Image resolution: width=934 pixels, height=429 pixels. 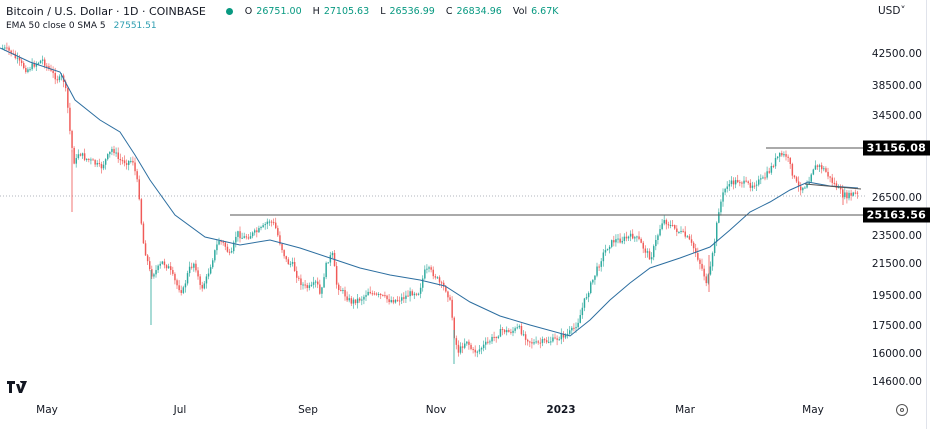 I want to click on price-tick-label: 42500.00, so click(x=896, y=54).